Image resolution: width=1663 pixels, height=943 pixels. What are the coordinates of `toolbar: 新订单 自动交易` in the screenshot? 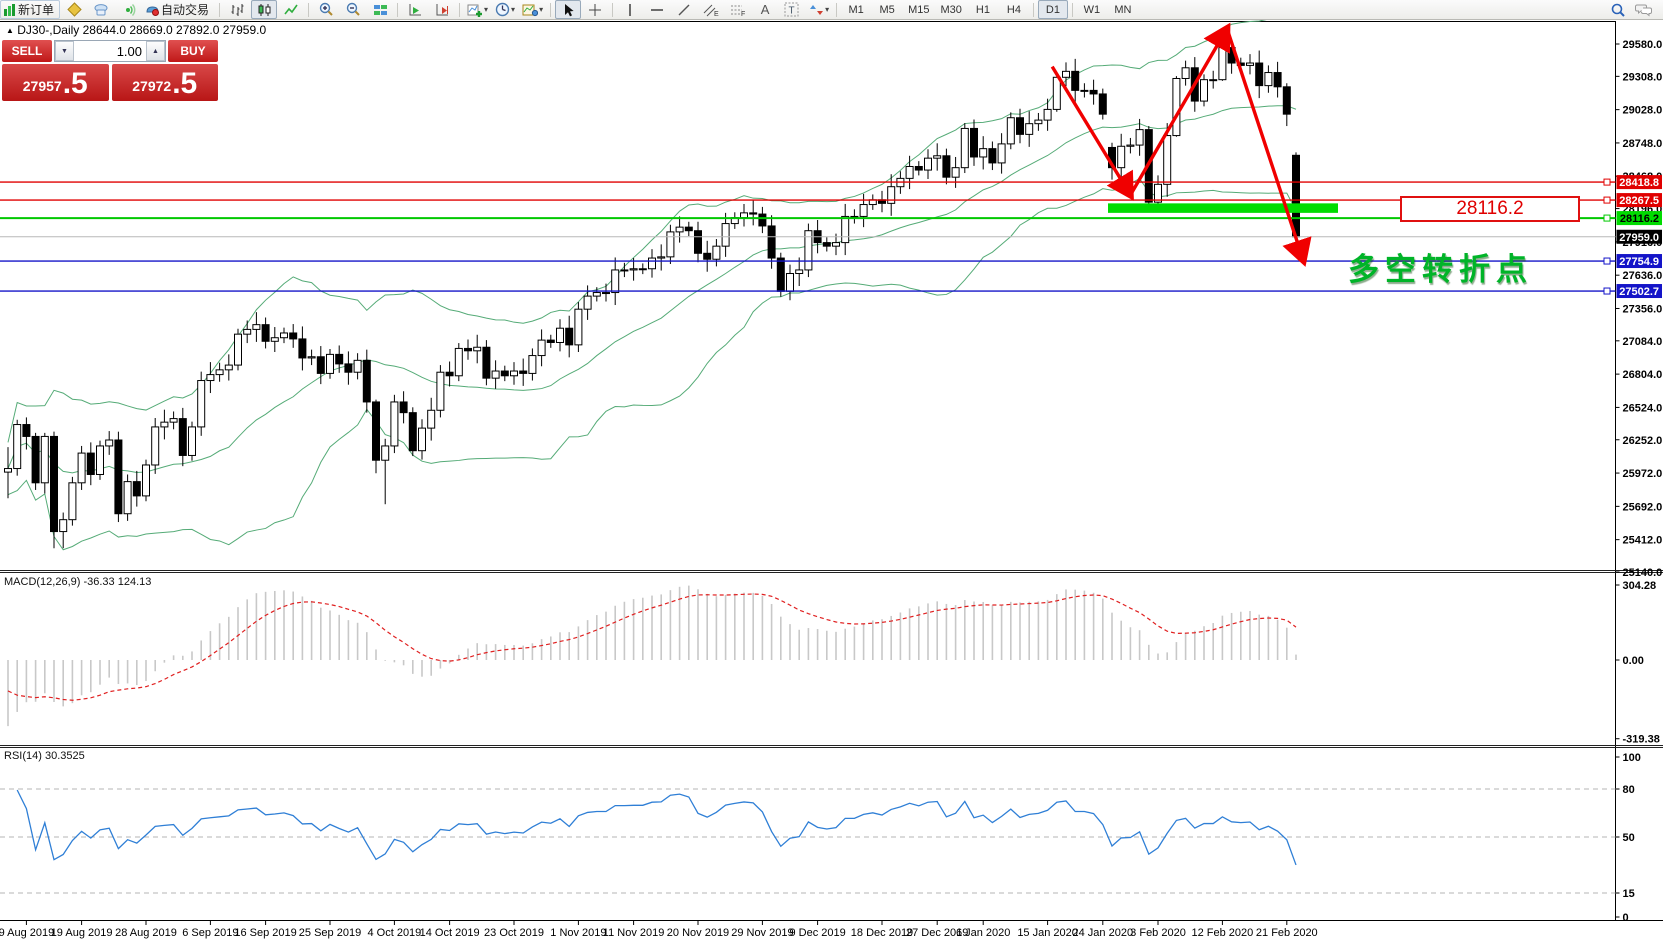 It's located at (831, 10).